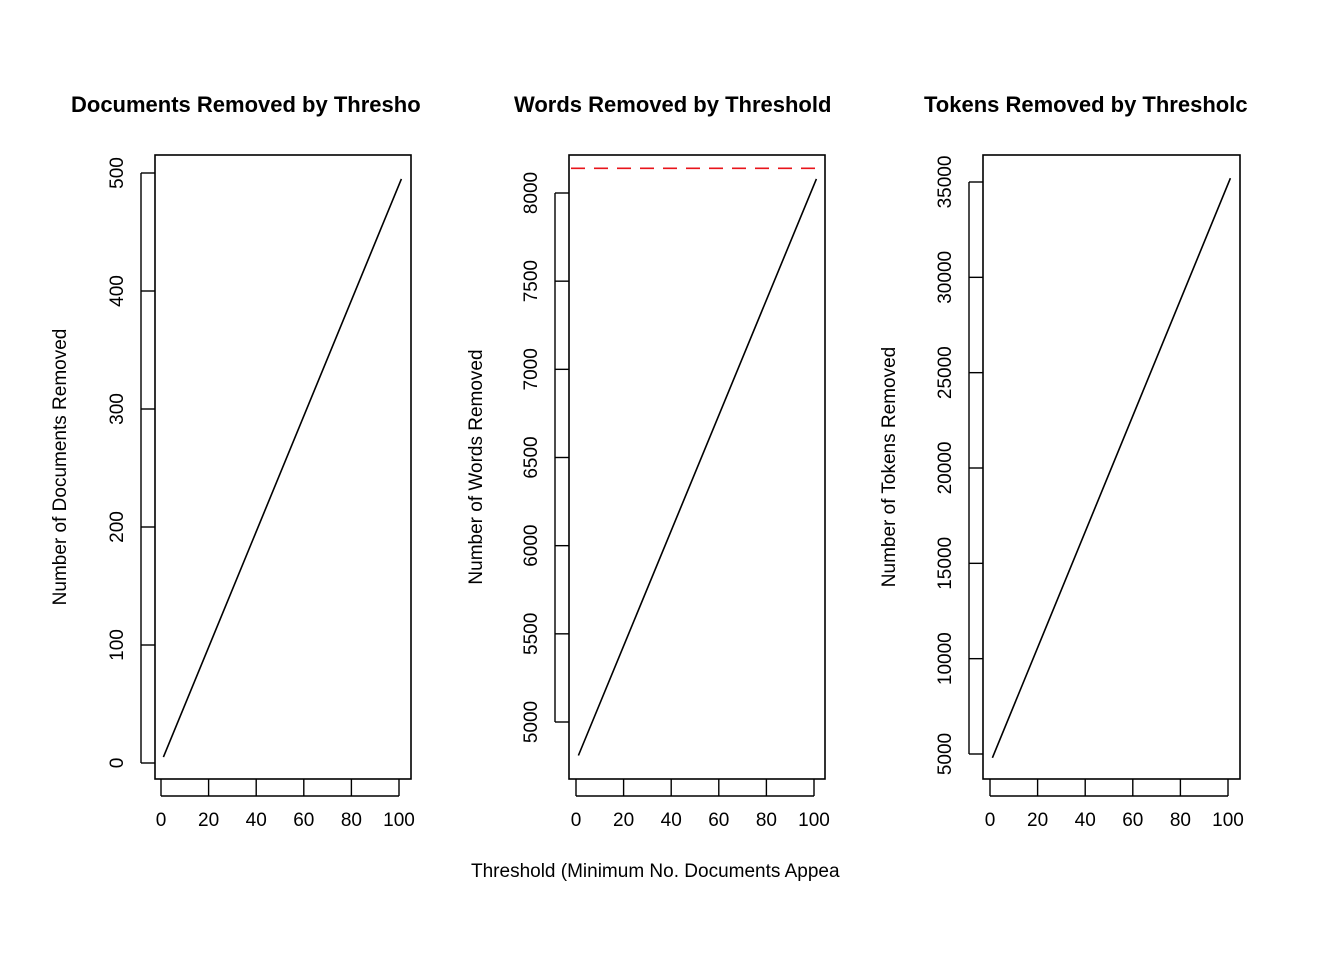 This screenshot has height=960, width=1344. I want to click on y-axis: 5000 5500 6000 6500 7000 7500 8000, so click(545, 457).